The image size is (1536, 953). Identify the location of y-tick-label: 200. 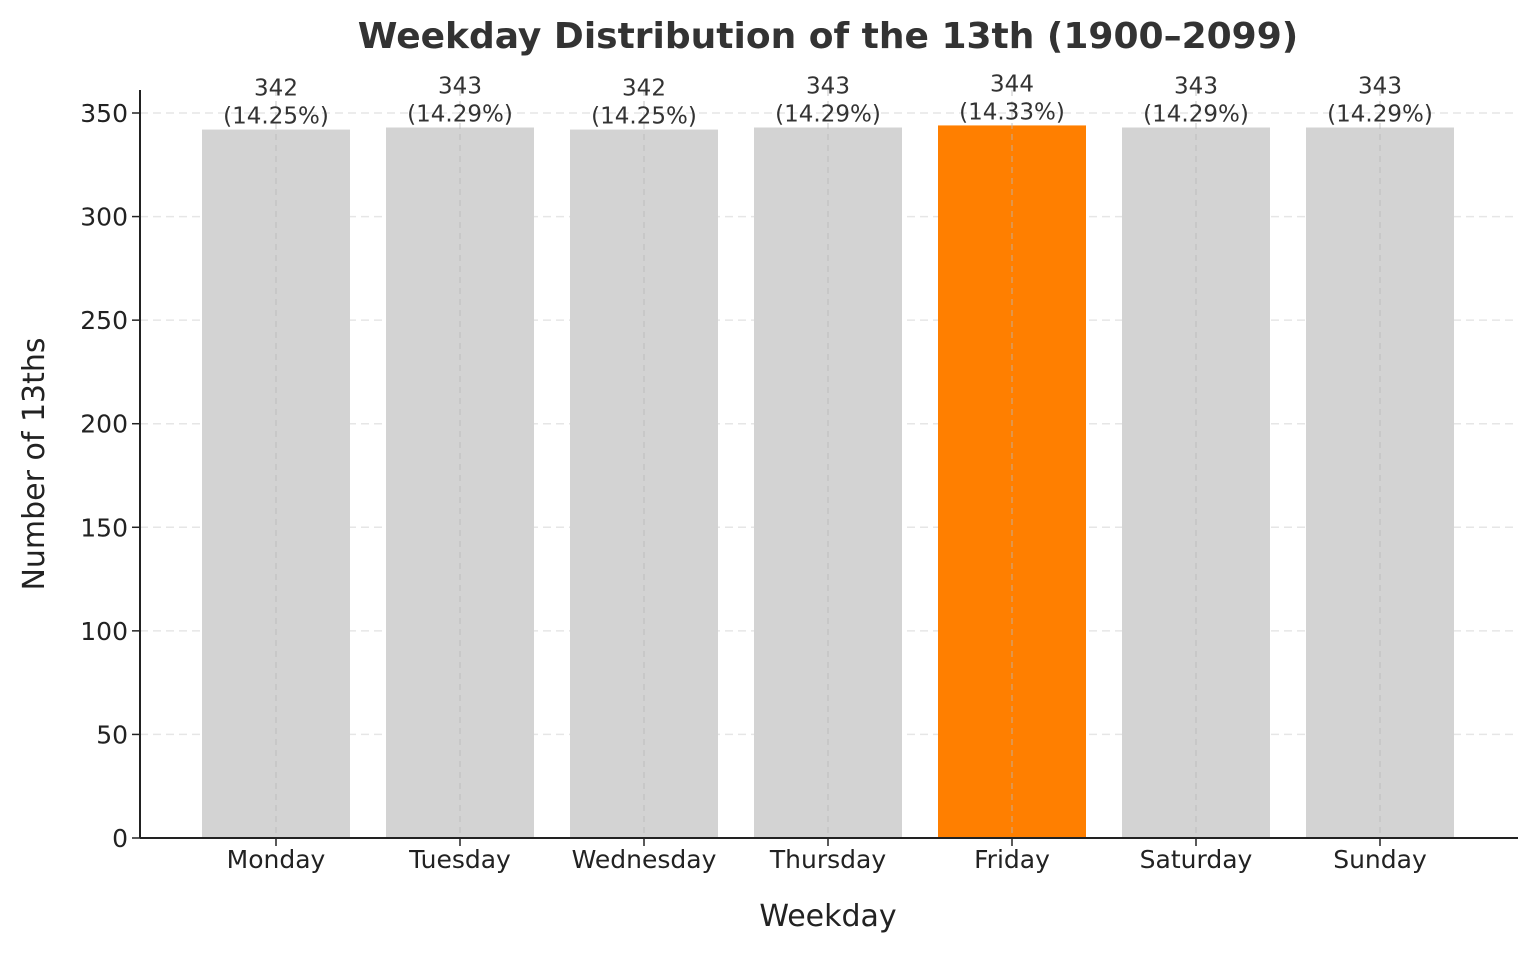
(104, 424).